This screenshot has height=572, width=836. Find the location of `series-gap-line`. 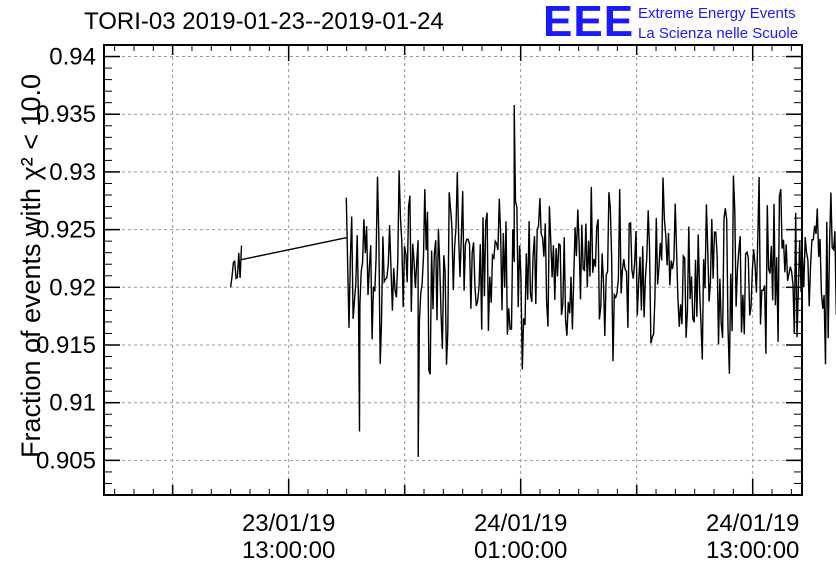

series-gap-line is located at coordinates (294, 249).